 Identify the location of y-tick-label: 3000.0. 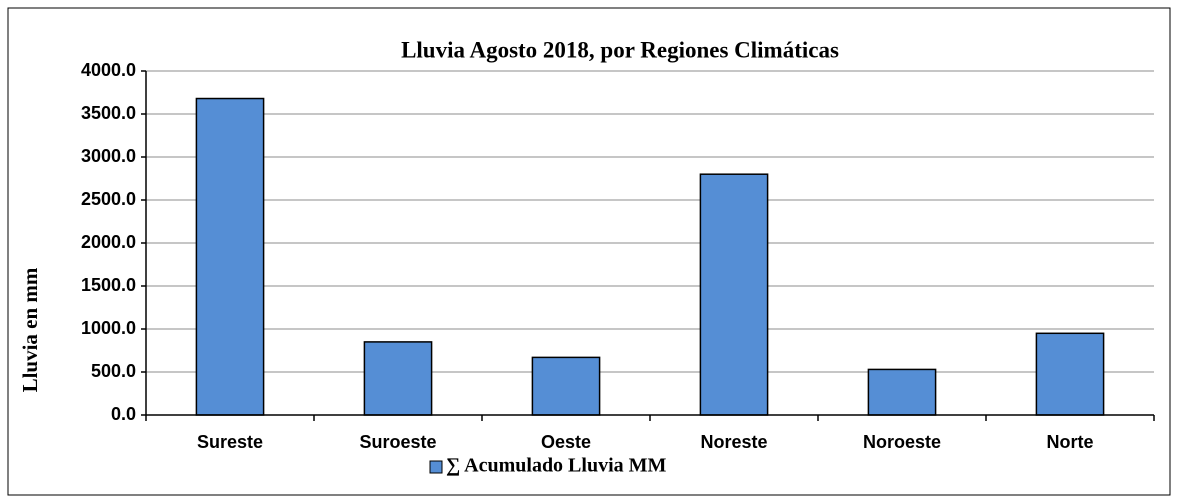
(108, 156).